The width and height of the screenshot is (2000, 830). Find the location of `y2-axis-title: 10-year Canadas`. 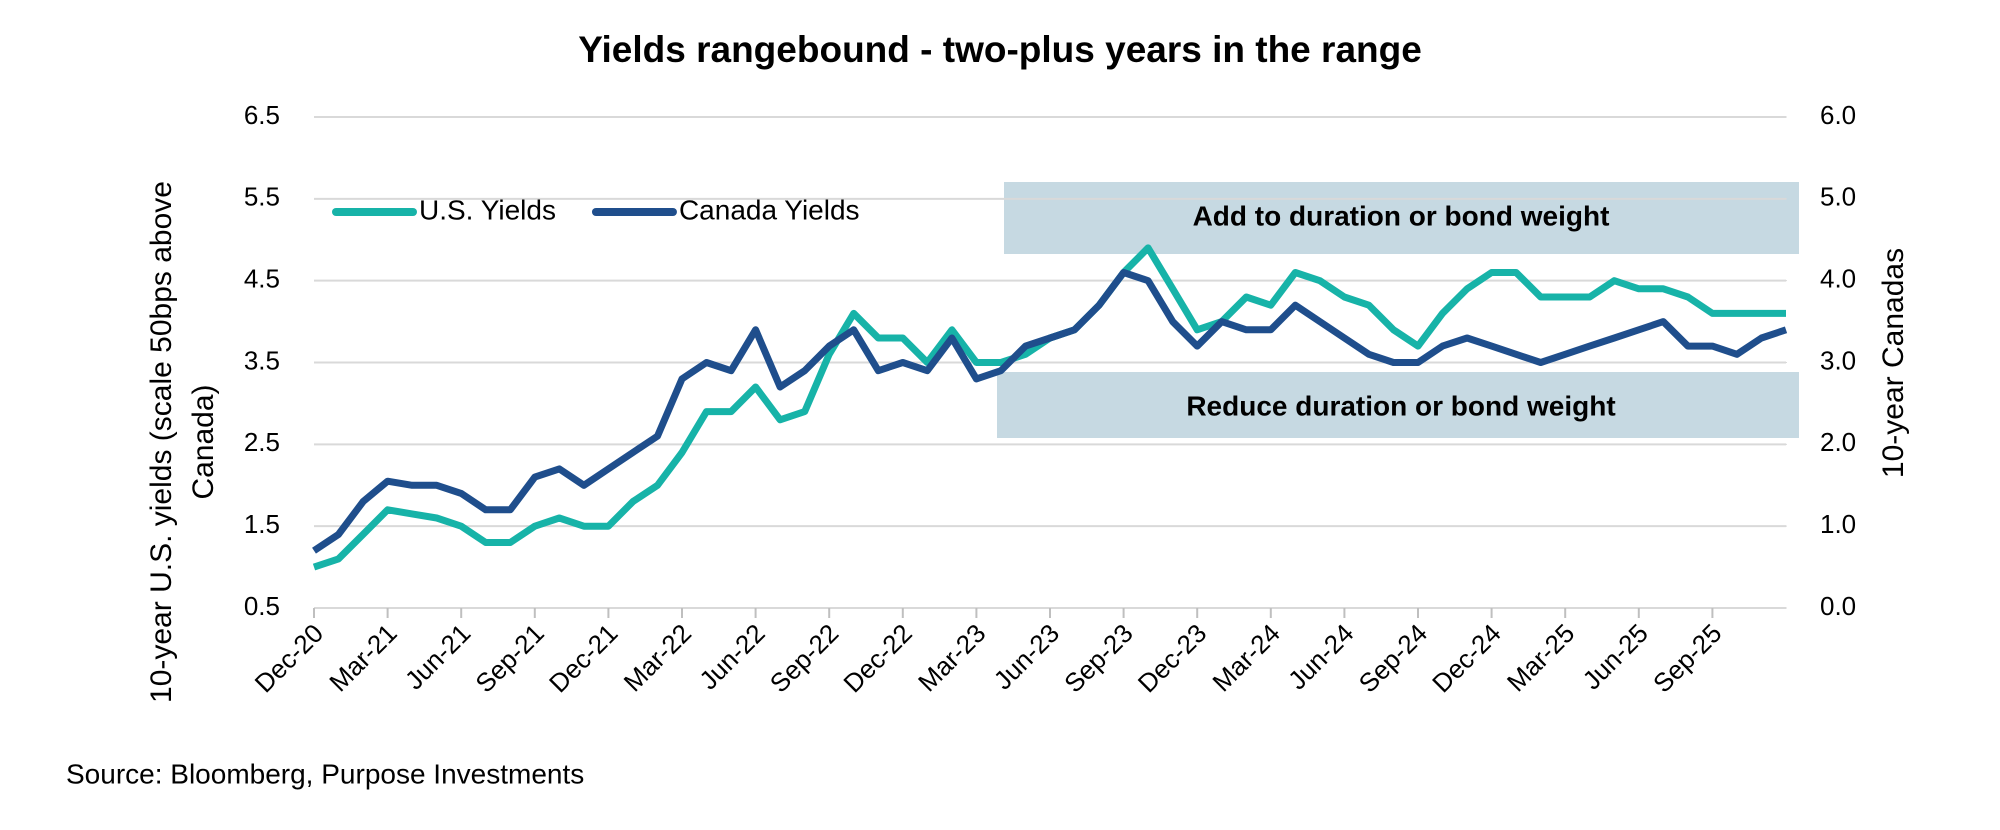

y2-axis-title: 10-year Canadas is located at coordinates (1893, 363).